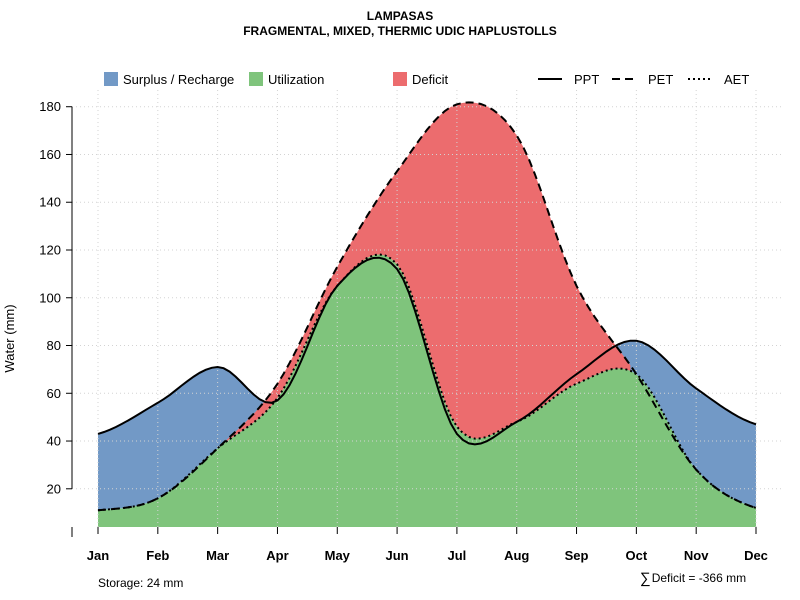 Image resolution: width=800 pixels, height=600 pixels. I want to click on y-tick-label-40: 40, so click(54, 441).